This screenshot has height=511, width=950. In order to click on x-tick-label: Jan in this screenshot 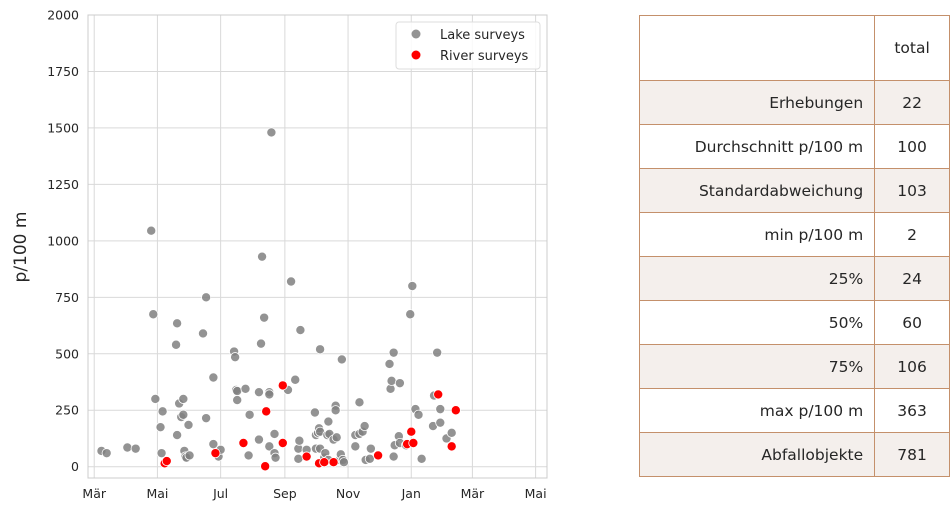, I will do `click(411, 493)`.